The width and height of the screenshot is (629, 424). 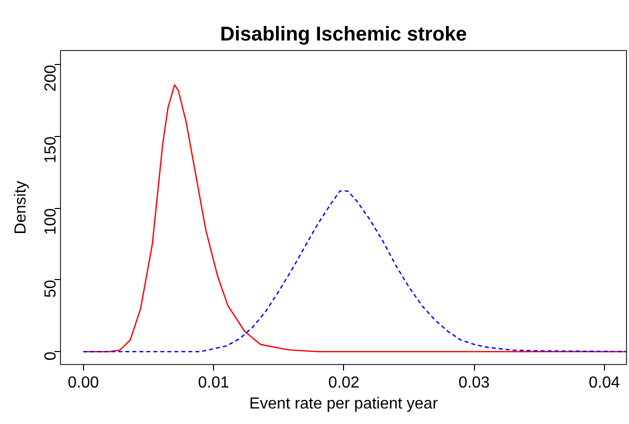 I want to click on chart-title: Disabling Ischemic stroke, so click(x=343, y=35).